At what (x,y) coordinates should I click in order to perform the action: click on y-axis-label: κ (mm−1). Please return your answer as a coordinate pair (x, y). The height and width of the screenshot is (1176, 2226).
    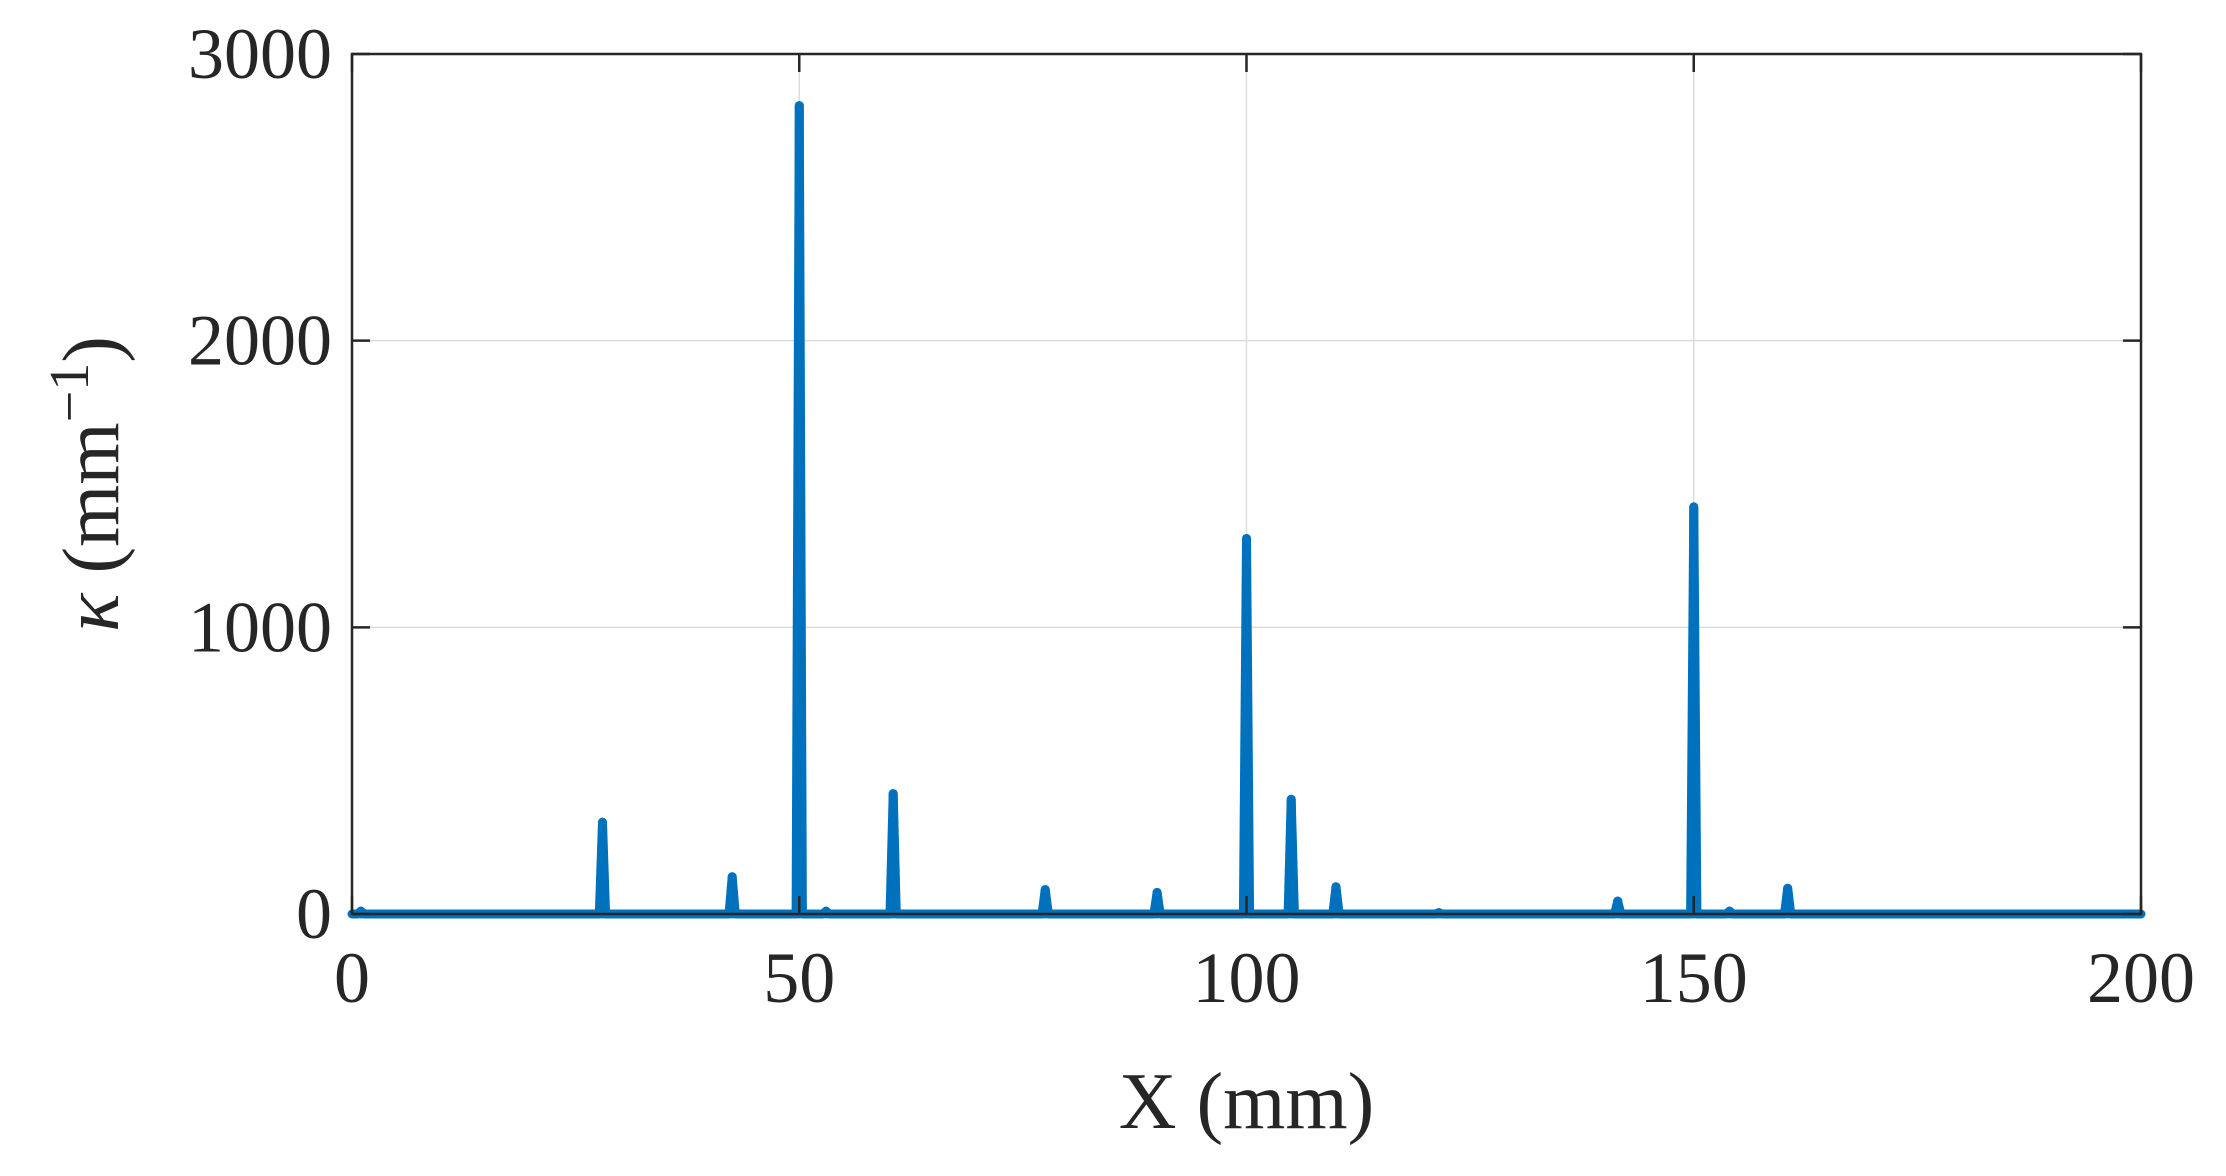
    Looking at the image, I should click on (87, 484).